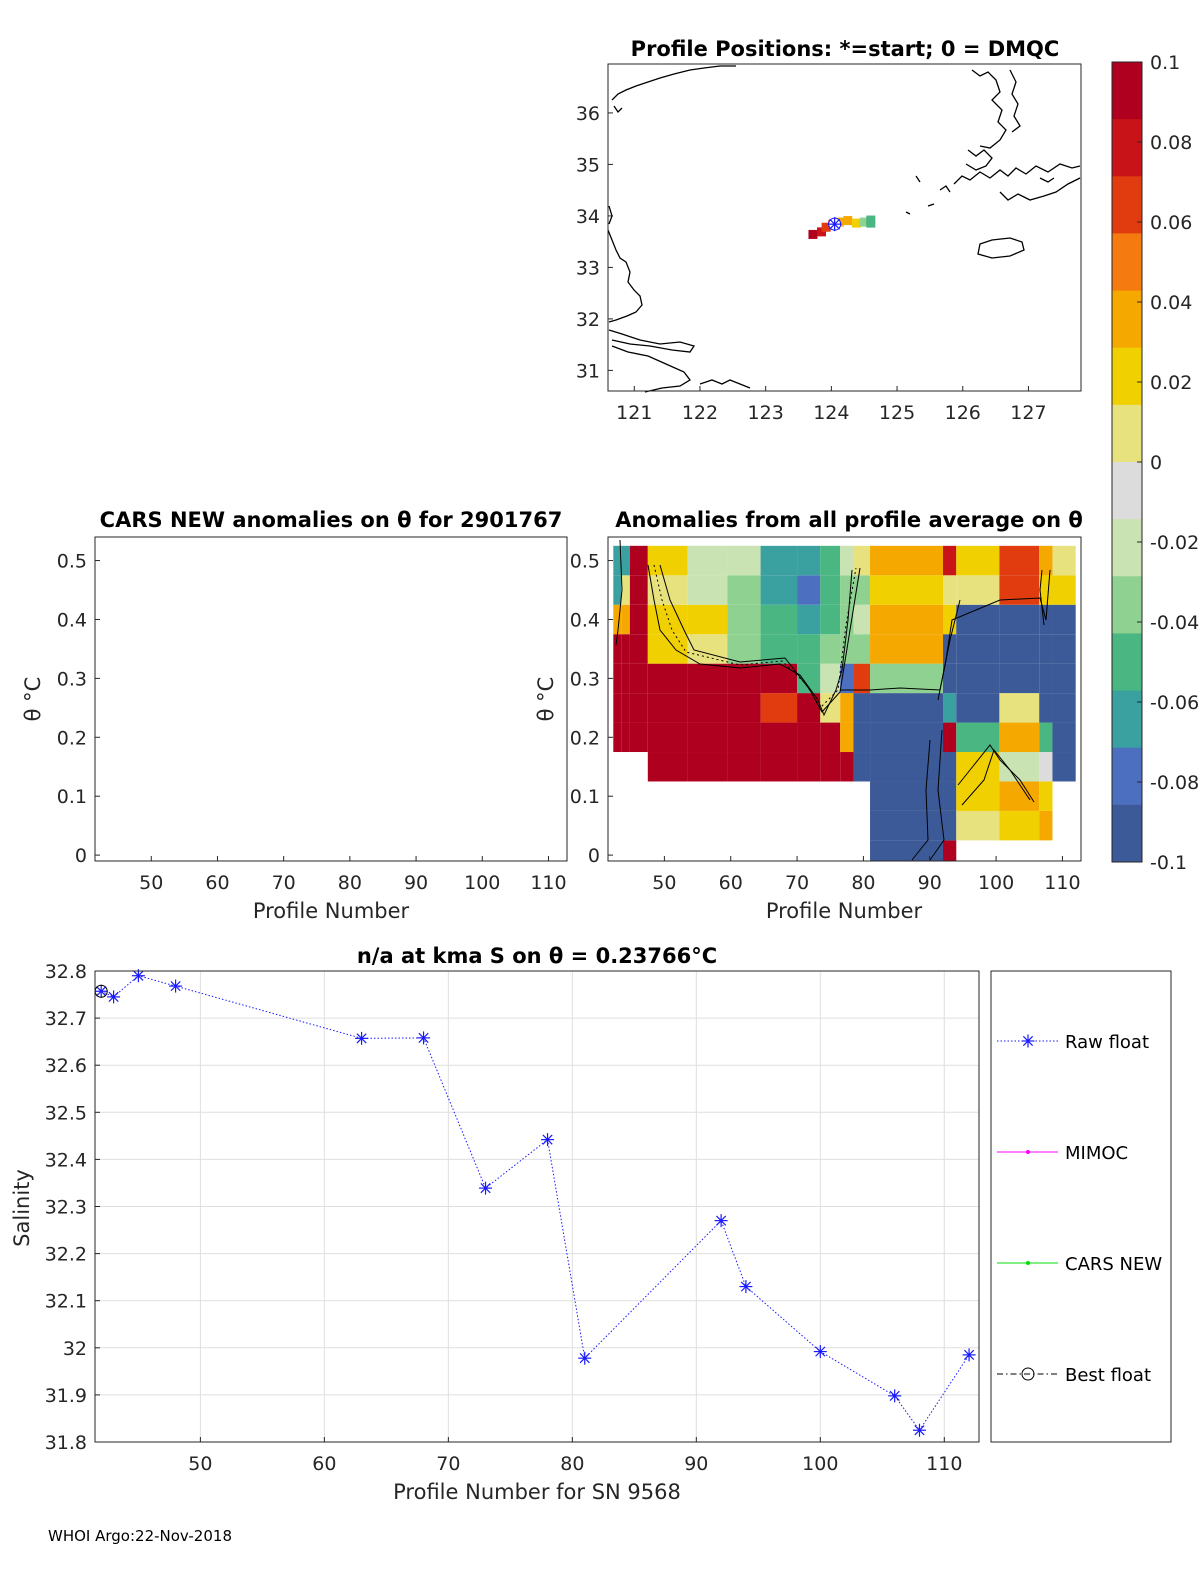 The height and width of the screenshot is (1575, 1200). What do you see at coordinates (66, 1255) in the screenshot?
I see `salinity-y-tick-label: 32.2` at bounding box center [66, 1255].